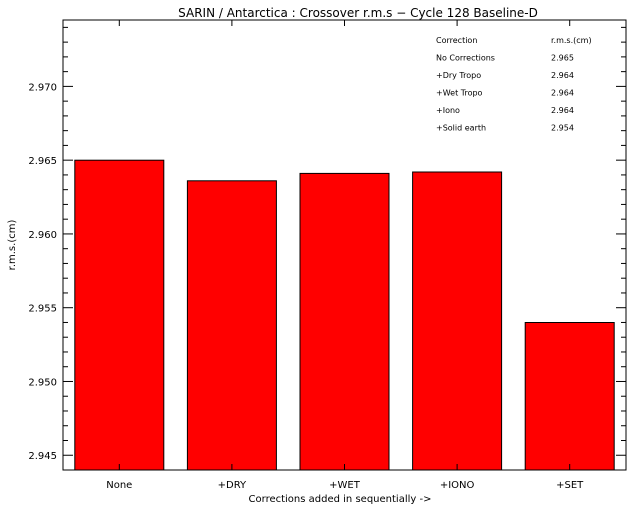 The height and width of the screenshot is (512, 640). Describe the element at coordinates (569, 396) in the screenshot. I see `bar-set` at that location.